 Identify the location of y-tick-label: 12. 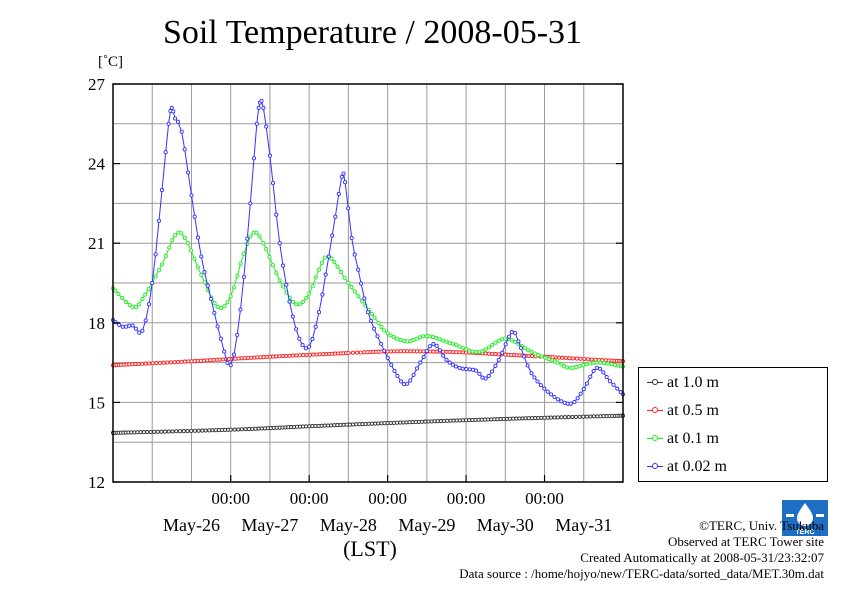
(96, 482).